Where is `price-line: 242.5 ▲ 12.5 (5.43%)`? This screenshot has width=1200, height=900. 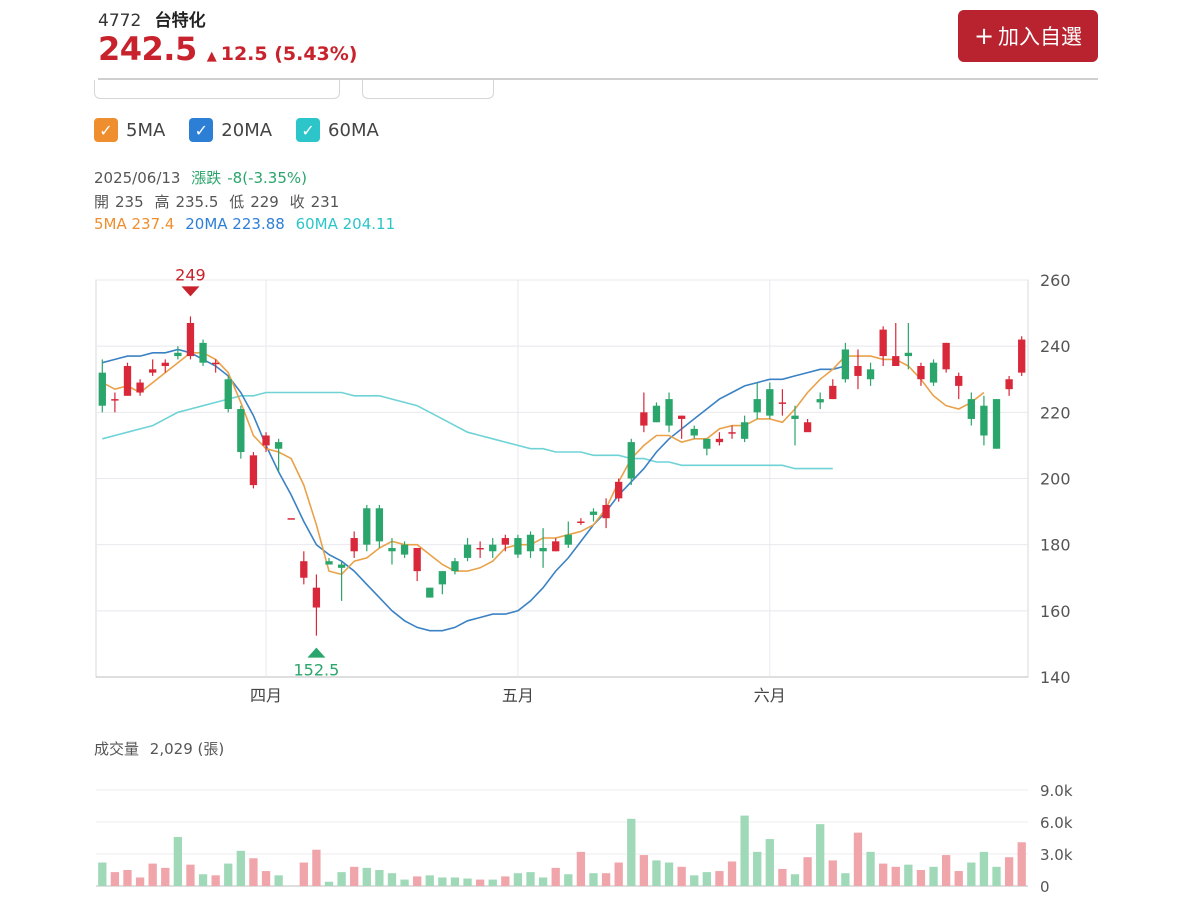
price-line: 242.5 ▲ 12.5 (5.43%) is located at coordinates (228, 49).